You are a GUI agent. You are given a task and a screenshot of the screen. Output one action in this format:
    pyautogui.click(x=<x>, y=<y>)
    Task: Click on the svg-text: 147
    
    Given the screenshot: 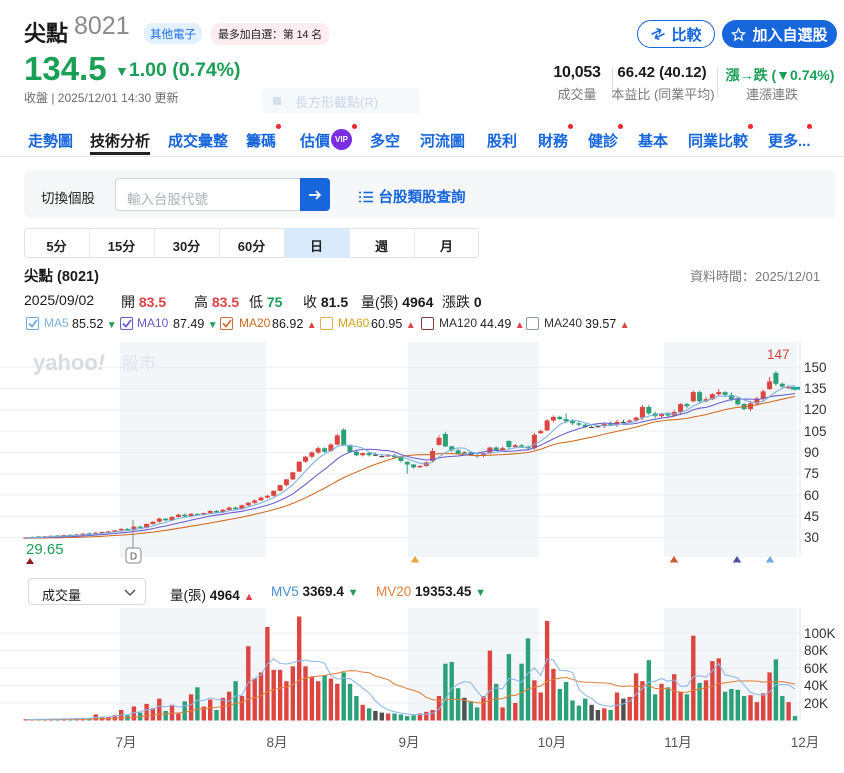 What is the action you would take?
    pyautogui.click(x=778, y=354)
    